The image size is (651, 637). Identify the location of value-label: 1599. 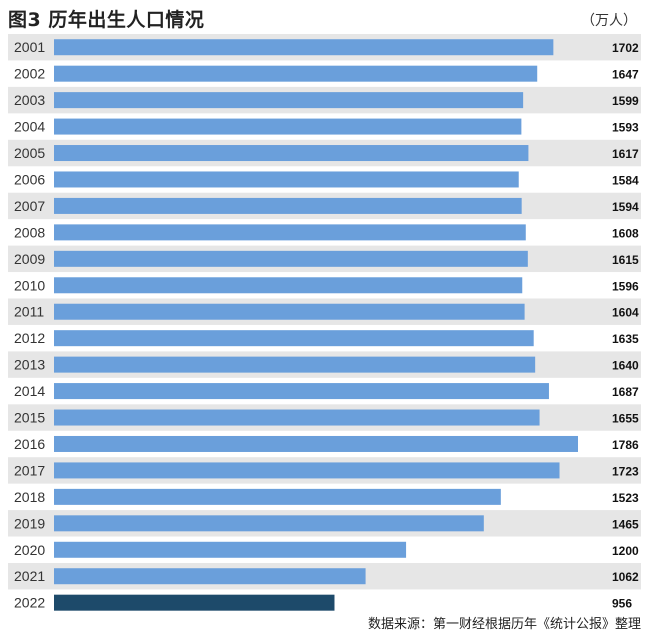
(625, 101).